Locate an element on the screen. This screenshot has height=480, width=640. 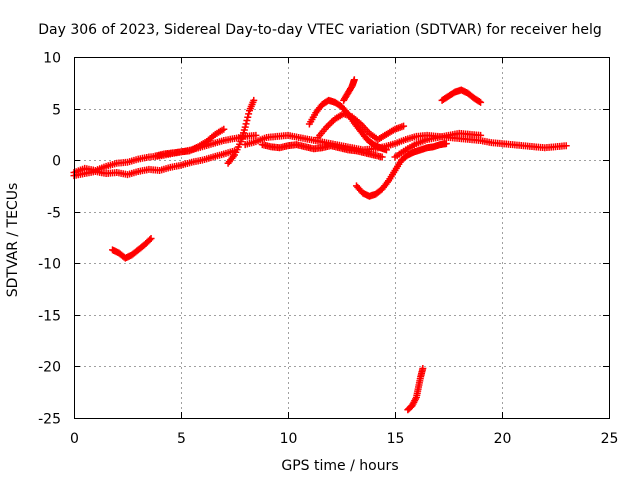
series-s2 is located at coordinates (154, 163).